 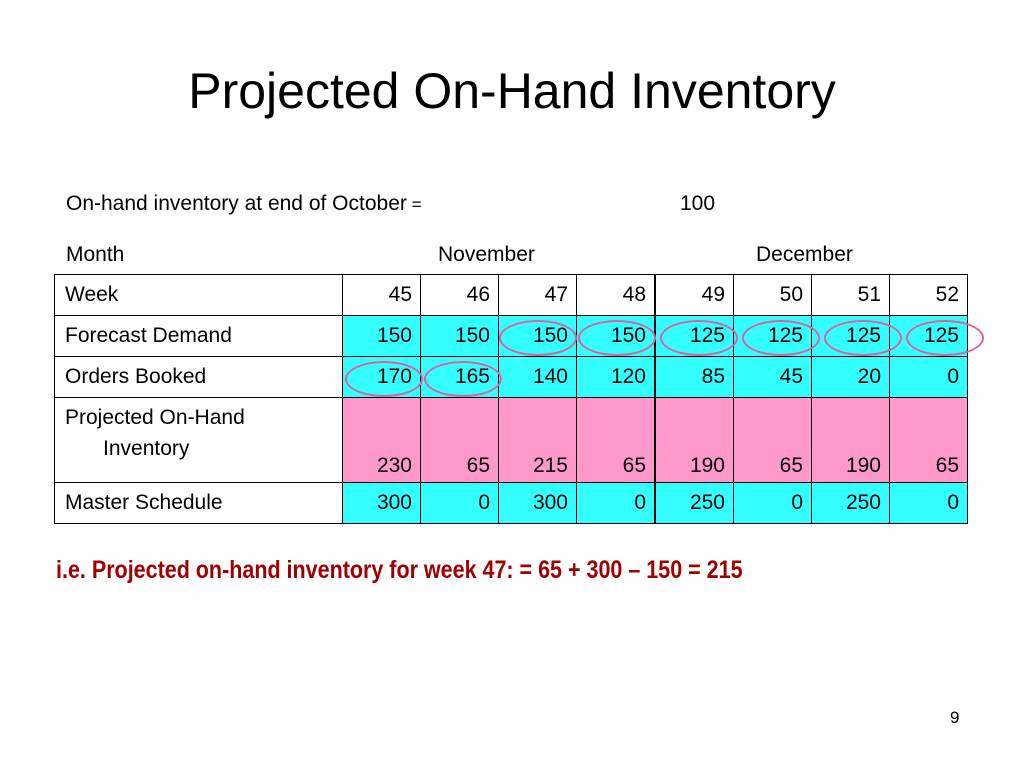 What do you see at coordinates (698, 203) in the screenshot?
I see `onhand-value: 100` at bounding box center [698, 203].